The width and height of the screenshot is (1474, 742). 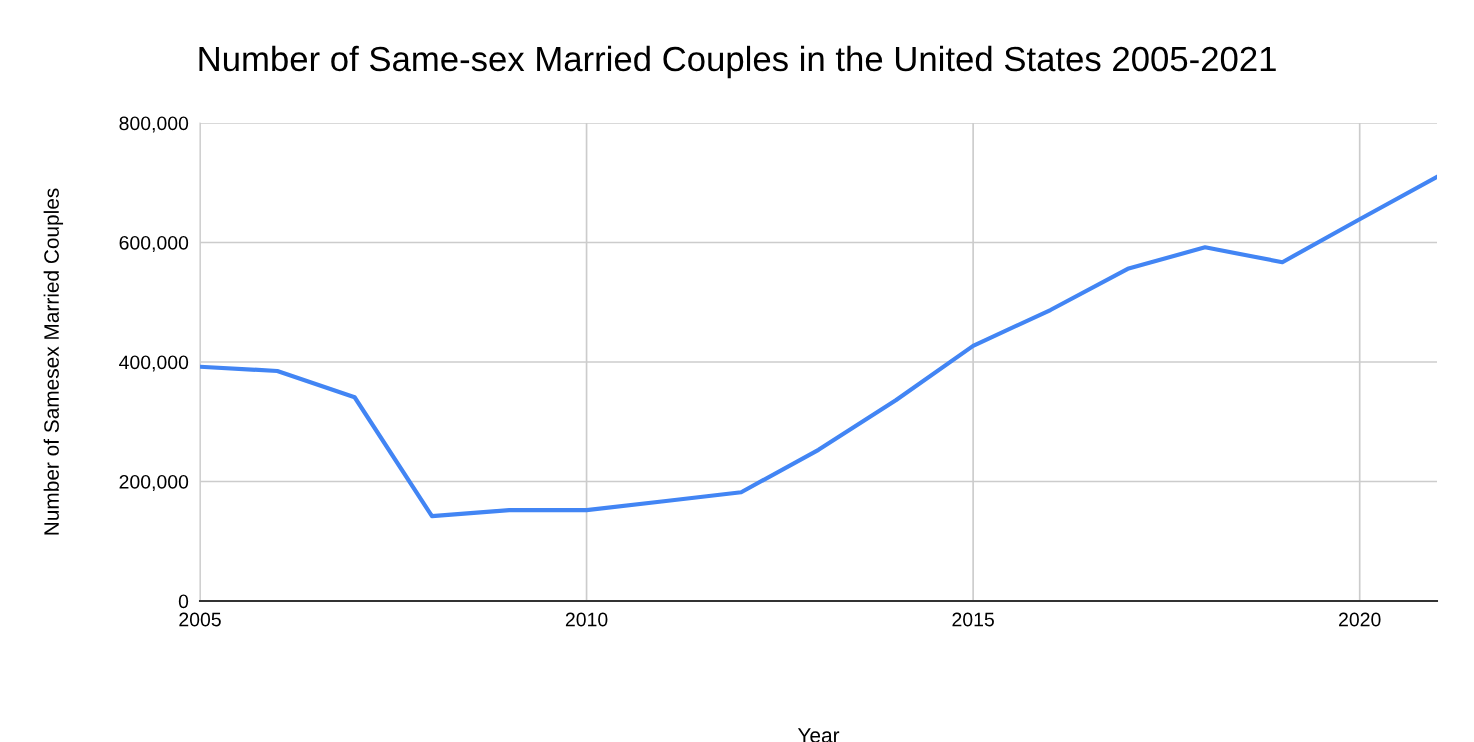 What do you see at coordinates (53, 361) in the screenshot?
I see `y-axis-title: Number of Samesex Married Couples` at bounding box center [53, 361].